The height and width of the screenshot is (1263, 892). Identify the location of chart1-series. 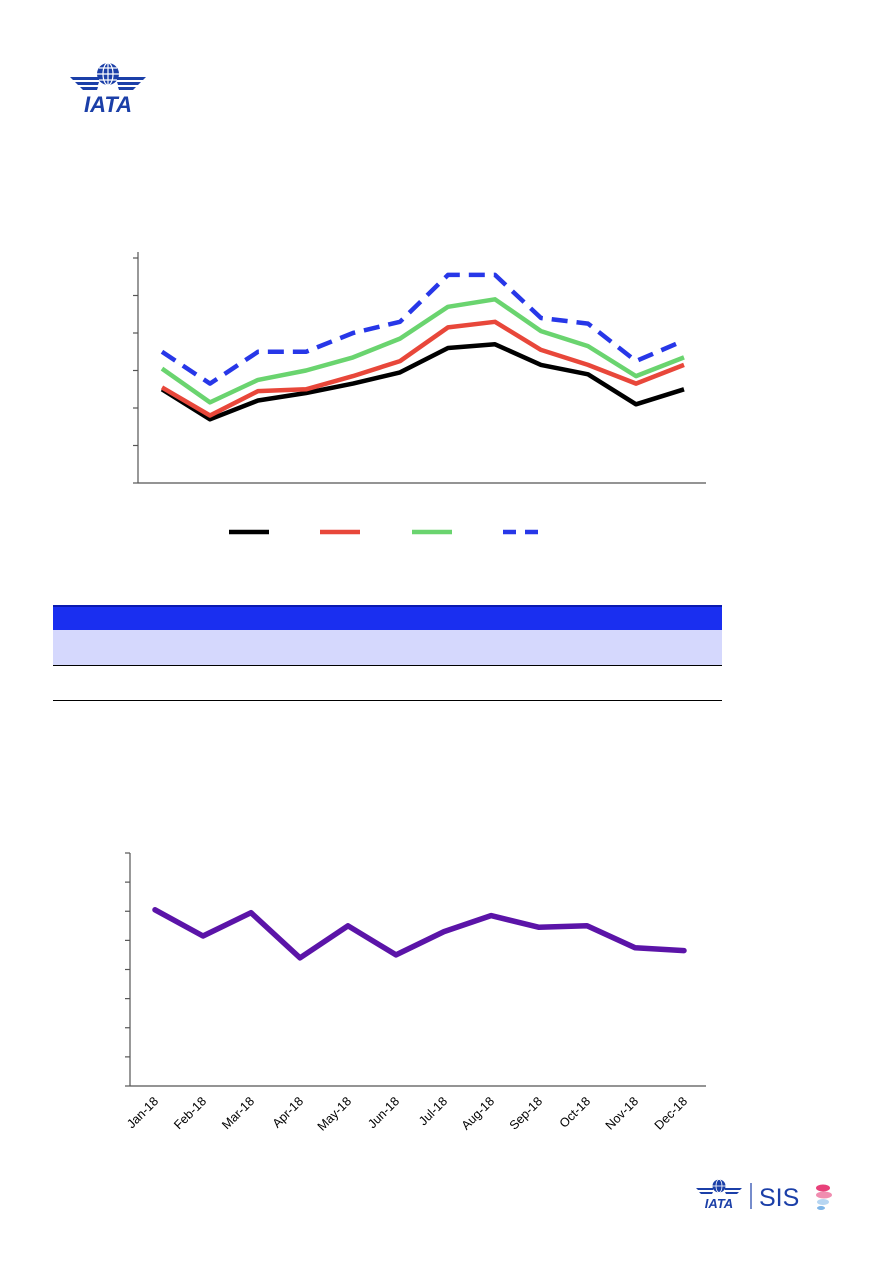
(422, 347).